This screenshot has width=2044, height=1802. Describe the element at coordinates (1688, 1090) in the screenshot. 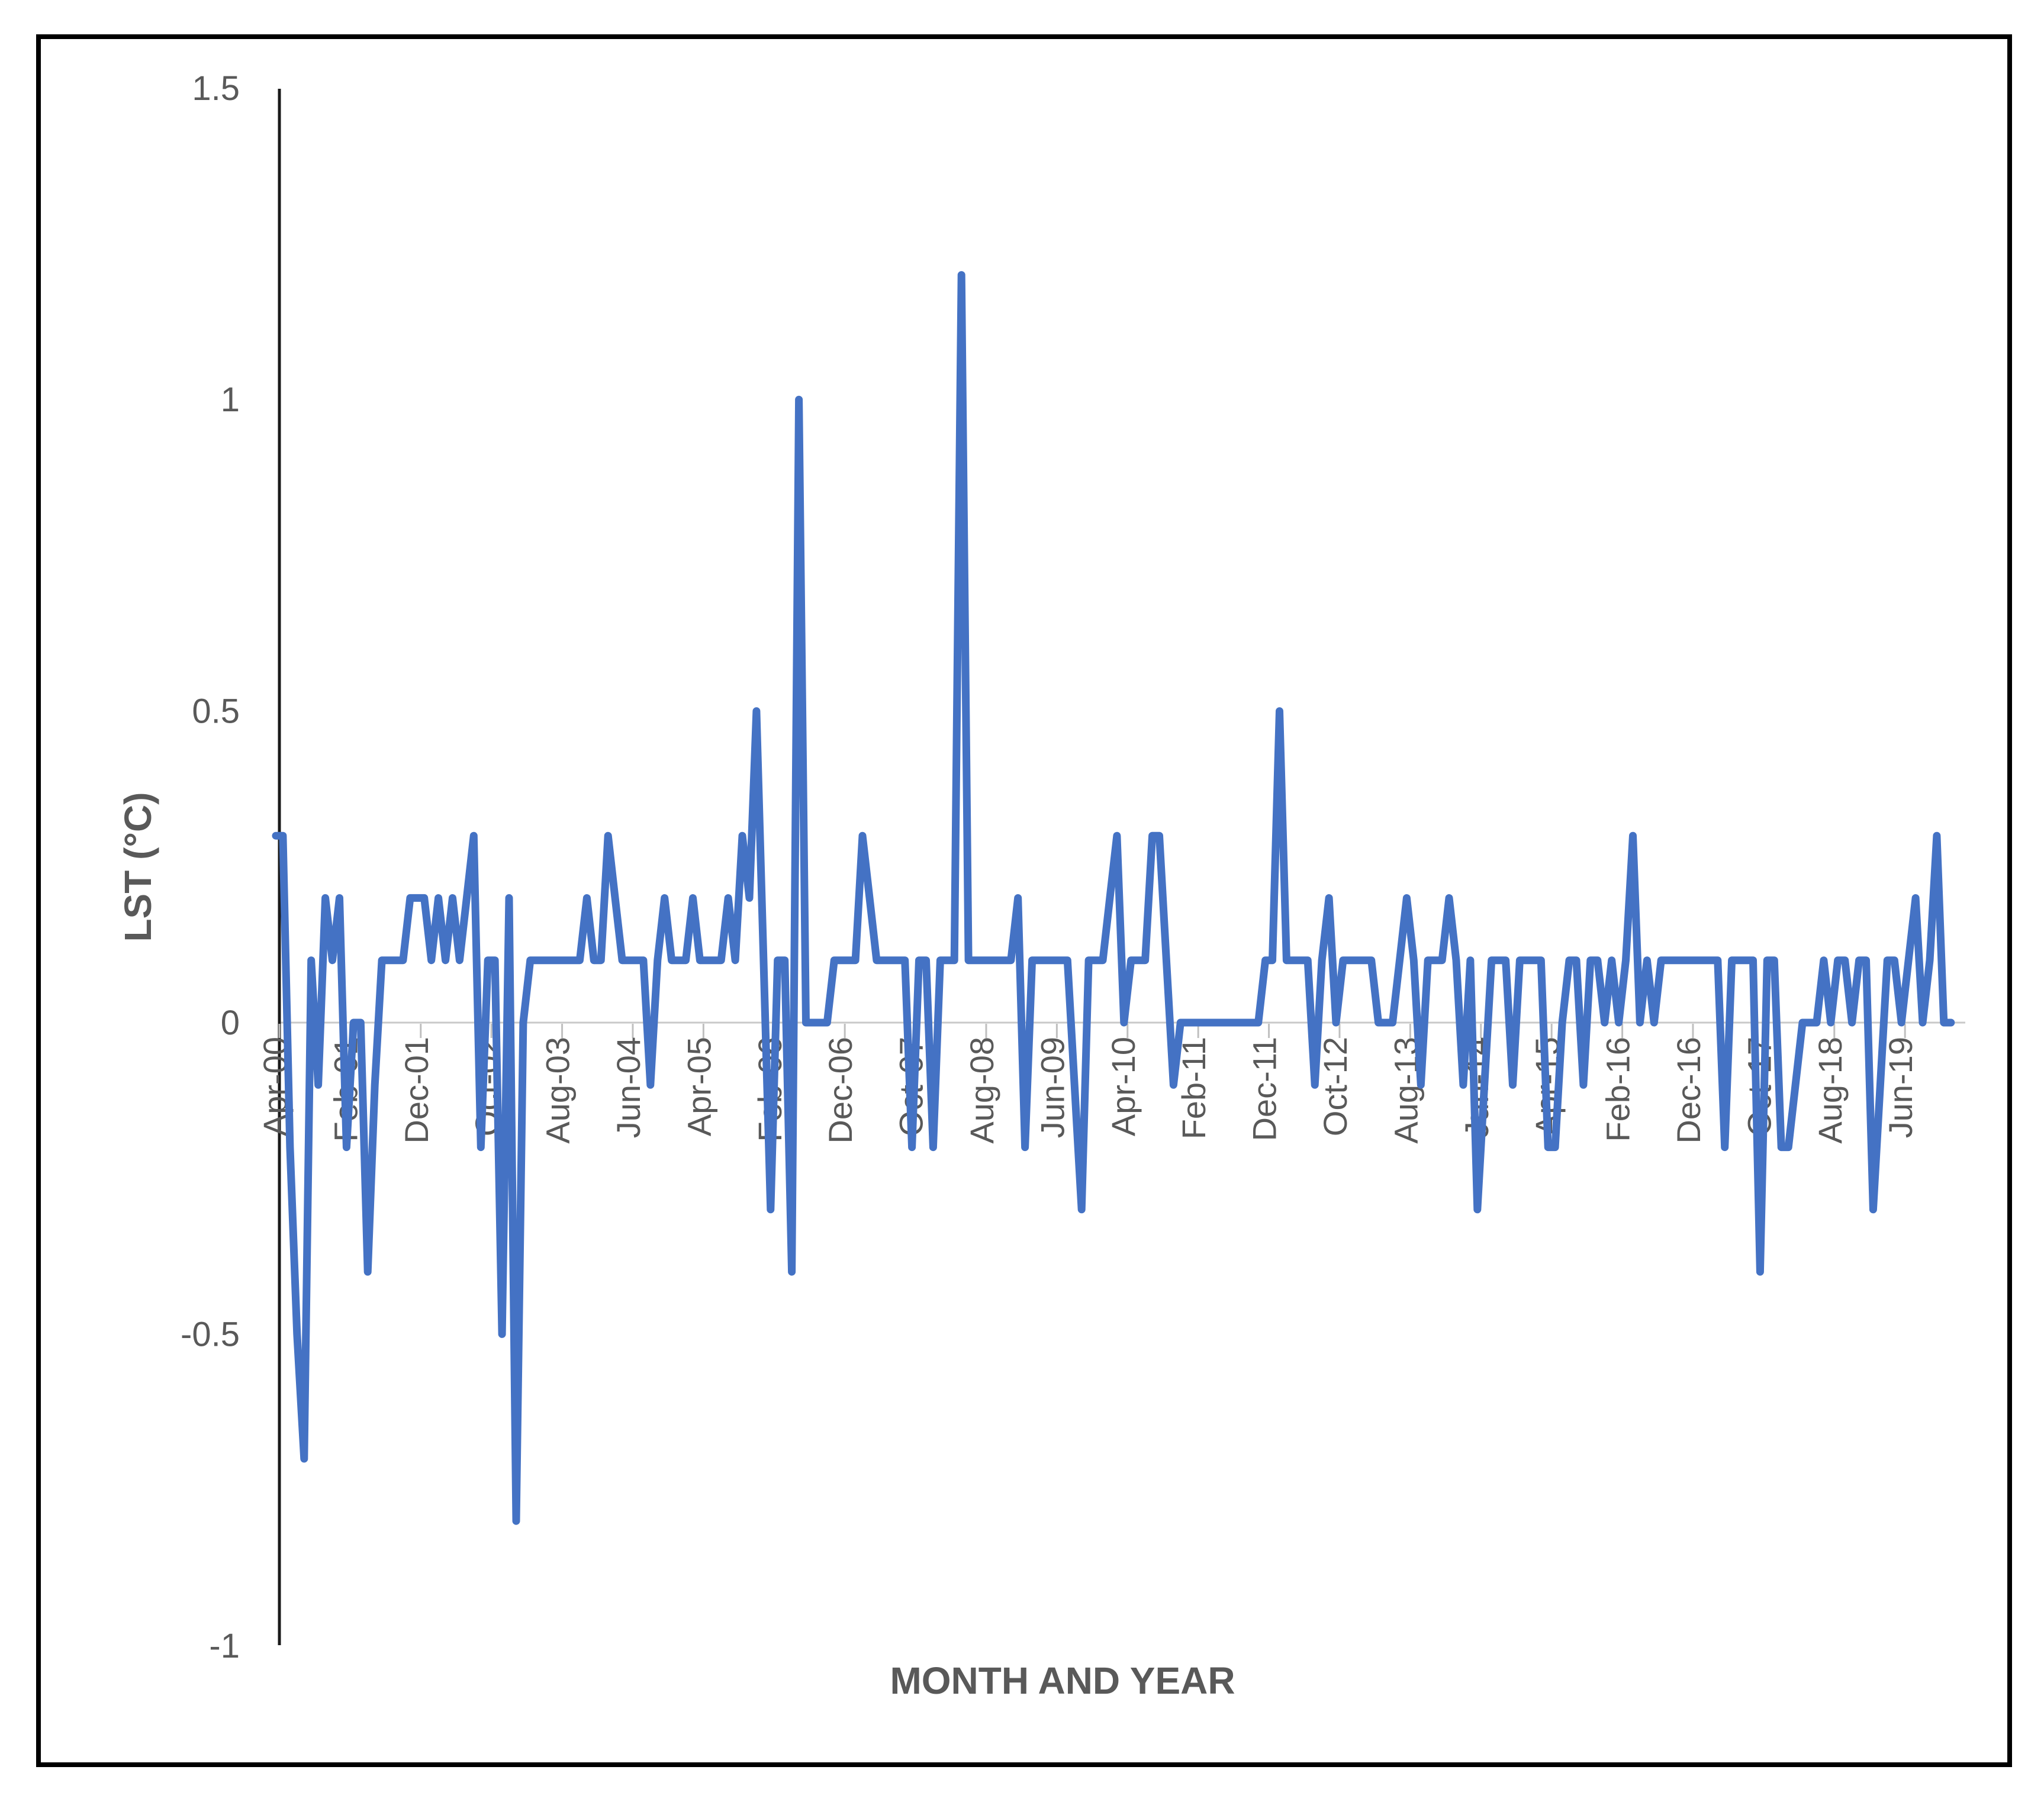

I see `x-tick-label: Dec-16` at that location.